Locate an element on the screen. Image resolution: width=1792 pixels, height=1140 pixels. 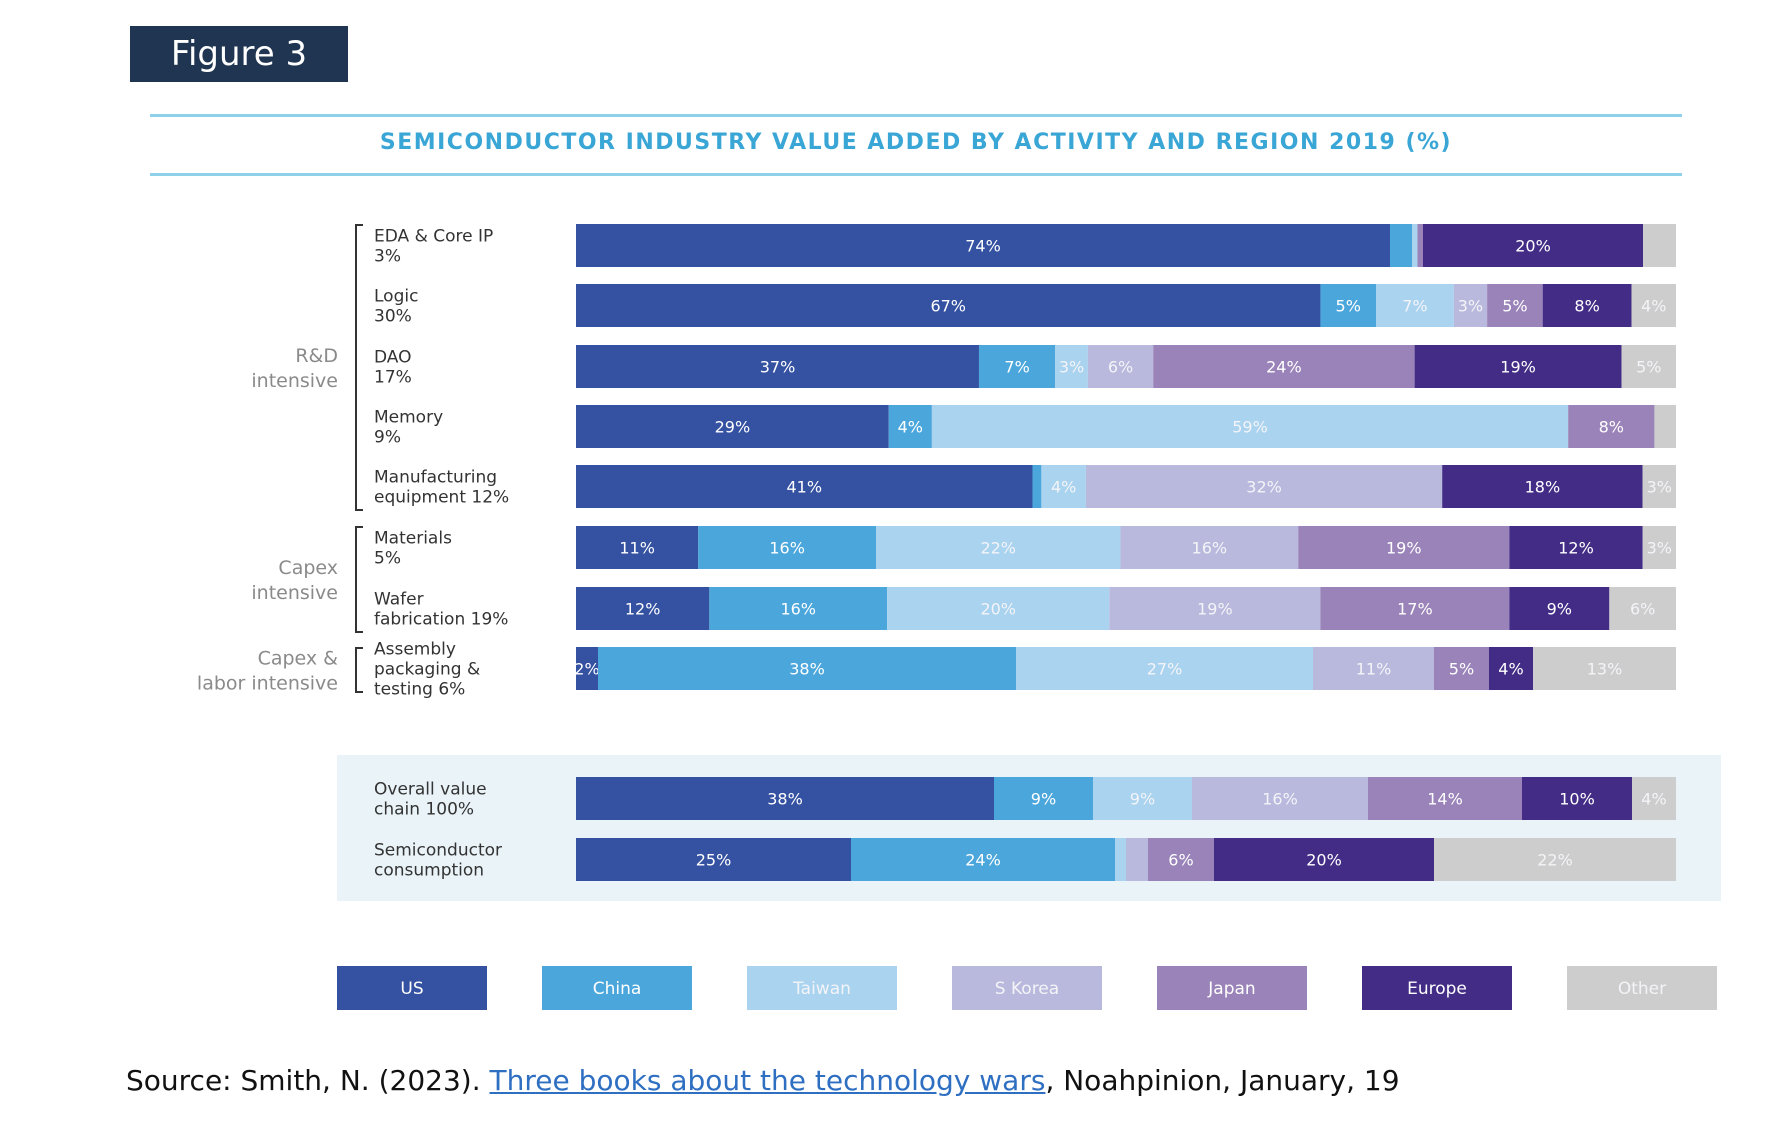
row-label-8-line-1: chain 100% is located at coordinates (424, 810).